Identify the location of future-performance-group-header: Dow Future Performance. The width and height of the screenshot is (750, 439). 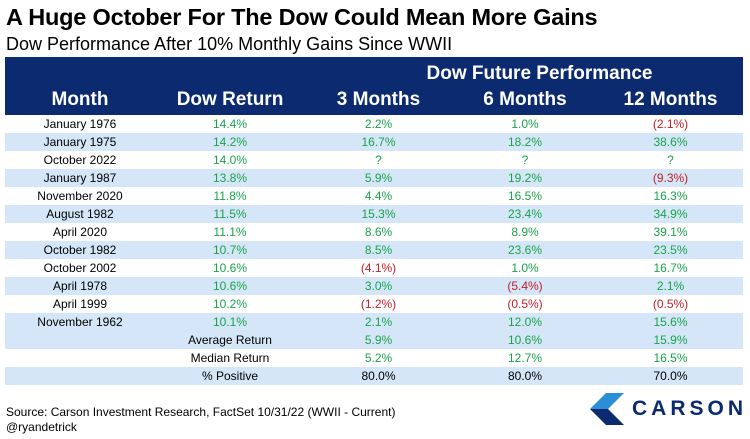
(539, 73).